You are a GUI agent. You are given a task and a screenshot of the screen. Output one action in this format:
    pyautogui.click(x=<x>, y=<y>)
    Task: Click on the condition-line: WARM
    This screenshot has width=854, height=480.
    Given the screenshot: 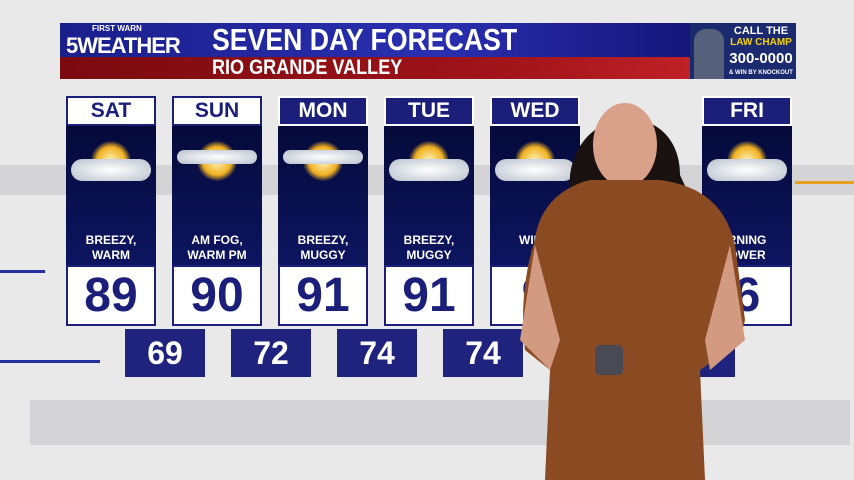 What is the action you would take?
    pyautogui.click(x=111, y=255)
    